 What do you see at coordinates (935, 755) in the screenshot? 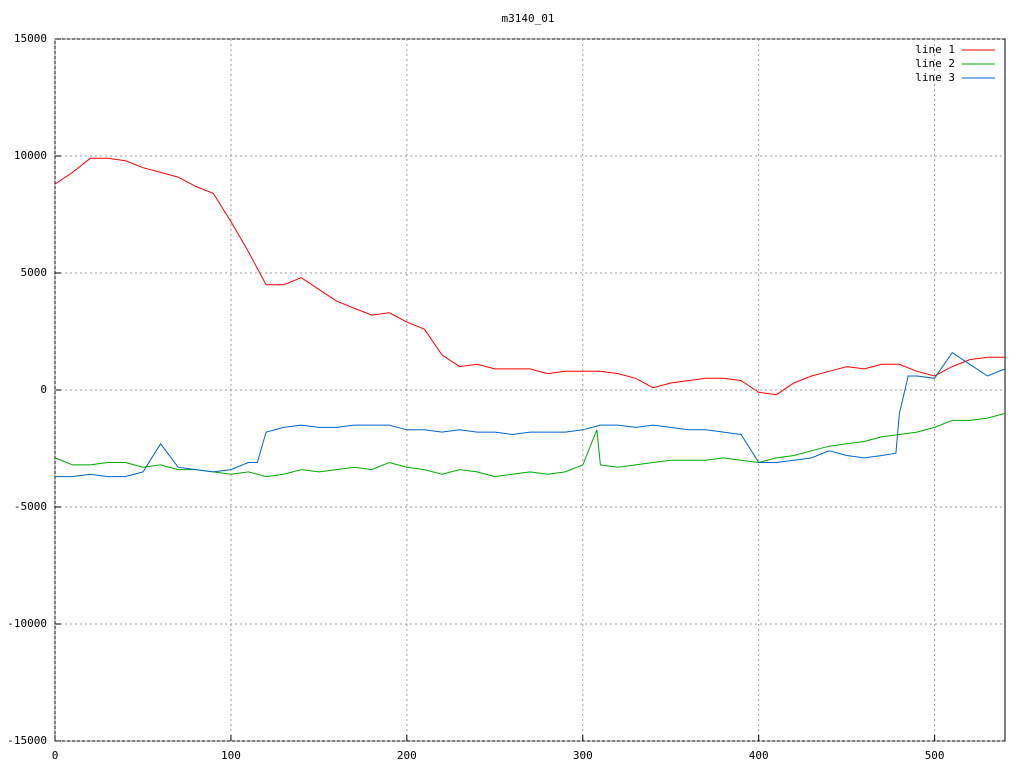
I see `x-tick-label: 500` at bounding box center [935, 755].